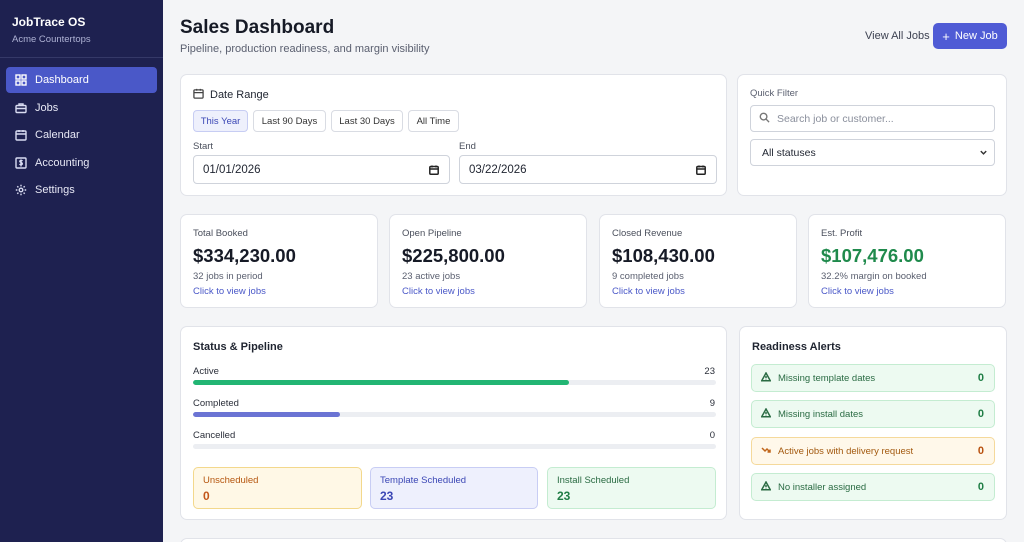 This screenshot has height=542, width=1024. I want to click on alert-label: Active jobs with delivery request, so click(846, 451).